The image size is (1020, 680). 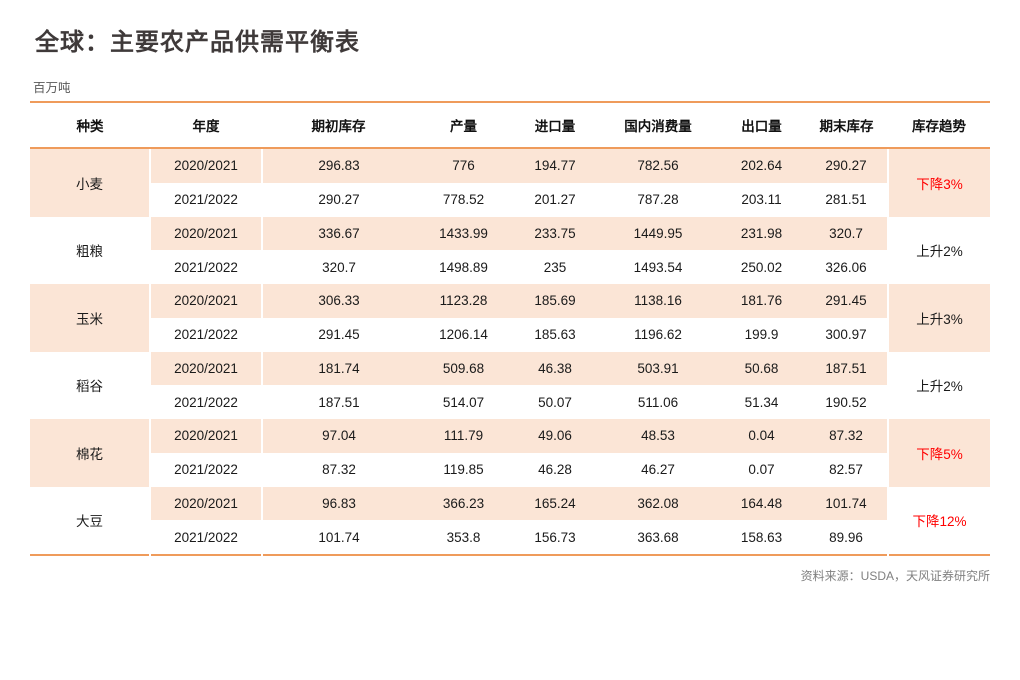 I want to click on value-cell: 1493.54, so click(x=658, y=267).